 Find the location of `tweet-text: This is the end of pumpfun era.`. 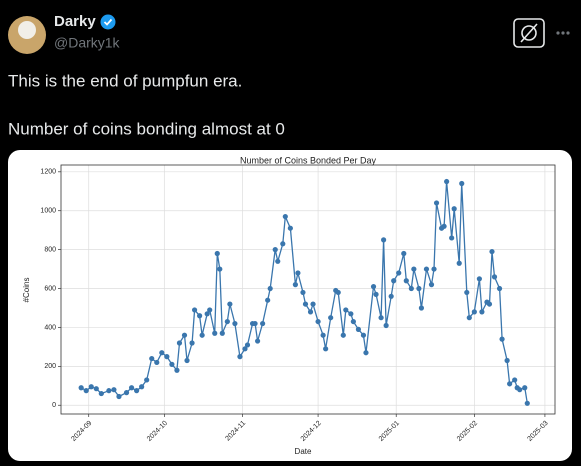

tweet-text: This is the end of pumpfun era. is located at coordinates (125, 80).